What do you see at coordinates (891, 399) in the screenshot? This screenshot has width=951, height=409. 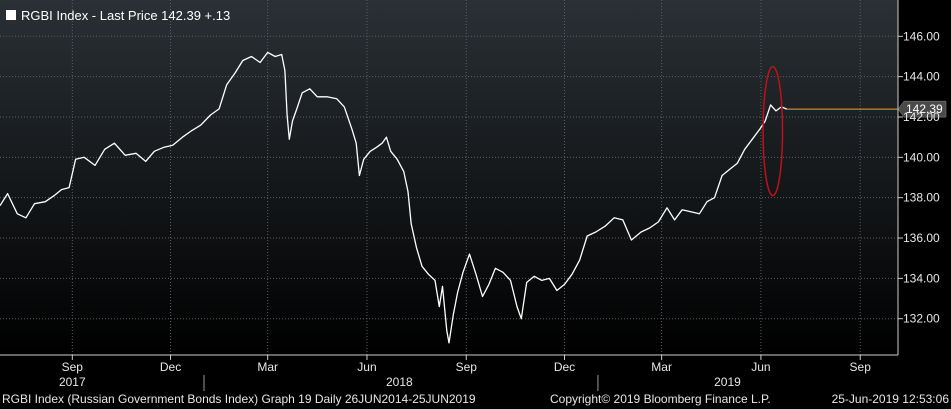 I see `footer-right: 25-Jun-2019 12:53:06` at bounding box center [891, 399].